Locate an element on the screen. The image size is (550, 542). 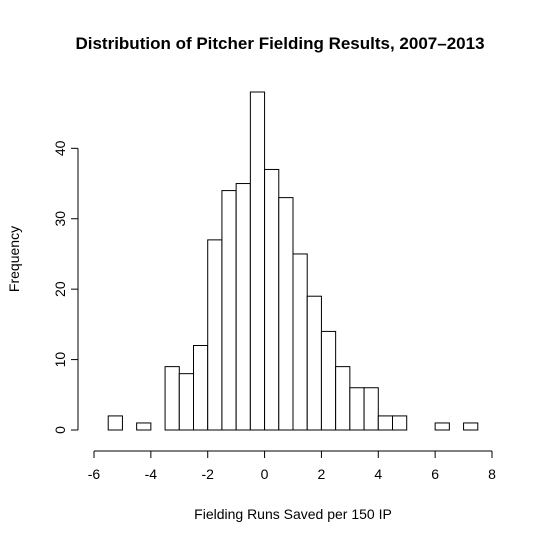
x-tick-label: -6 is located at coordinates (94, 474).